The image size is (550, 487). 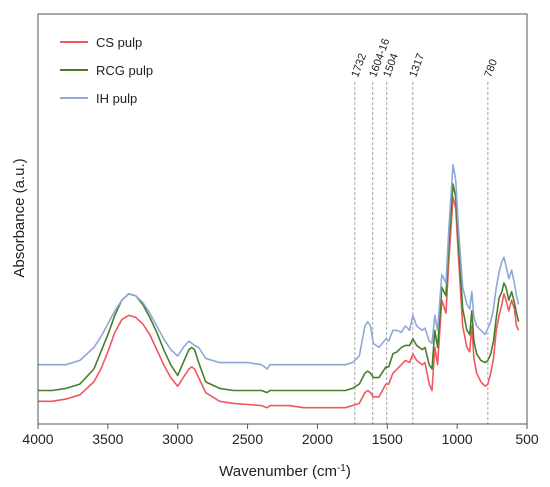 What do you see at coordinates (247, 439) in the screenshot?
I see `x-tick-label-2500: 2500` at bounding box center [247, 439].